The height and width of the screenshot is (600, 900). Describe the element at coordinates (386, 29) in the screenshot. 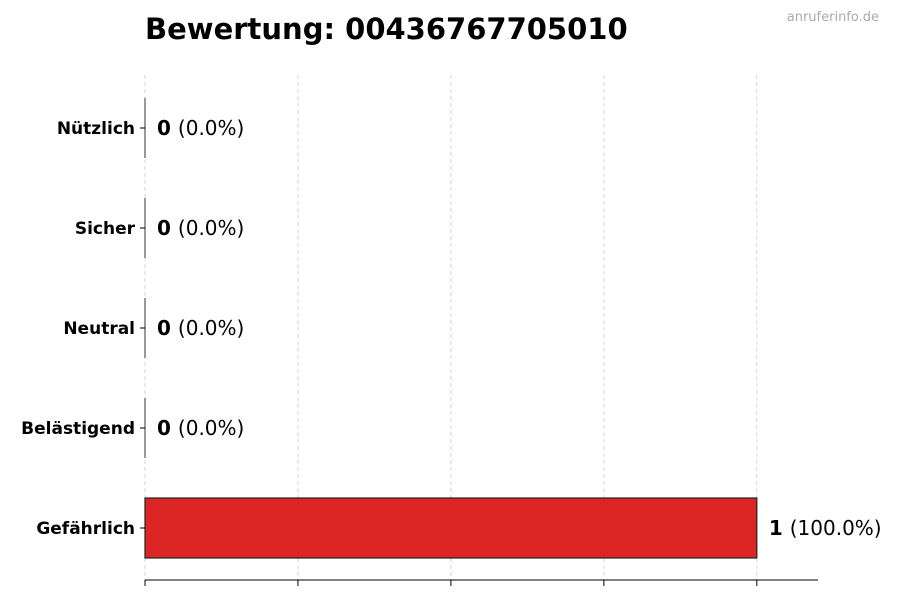

I see `chart-title: Bewertung: 00436767705010` at that location.